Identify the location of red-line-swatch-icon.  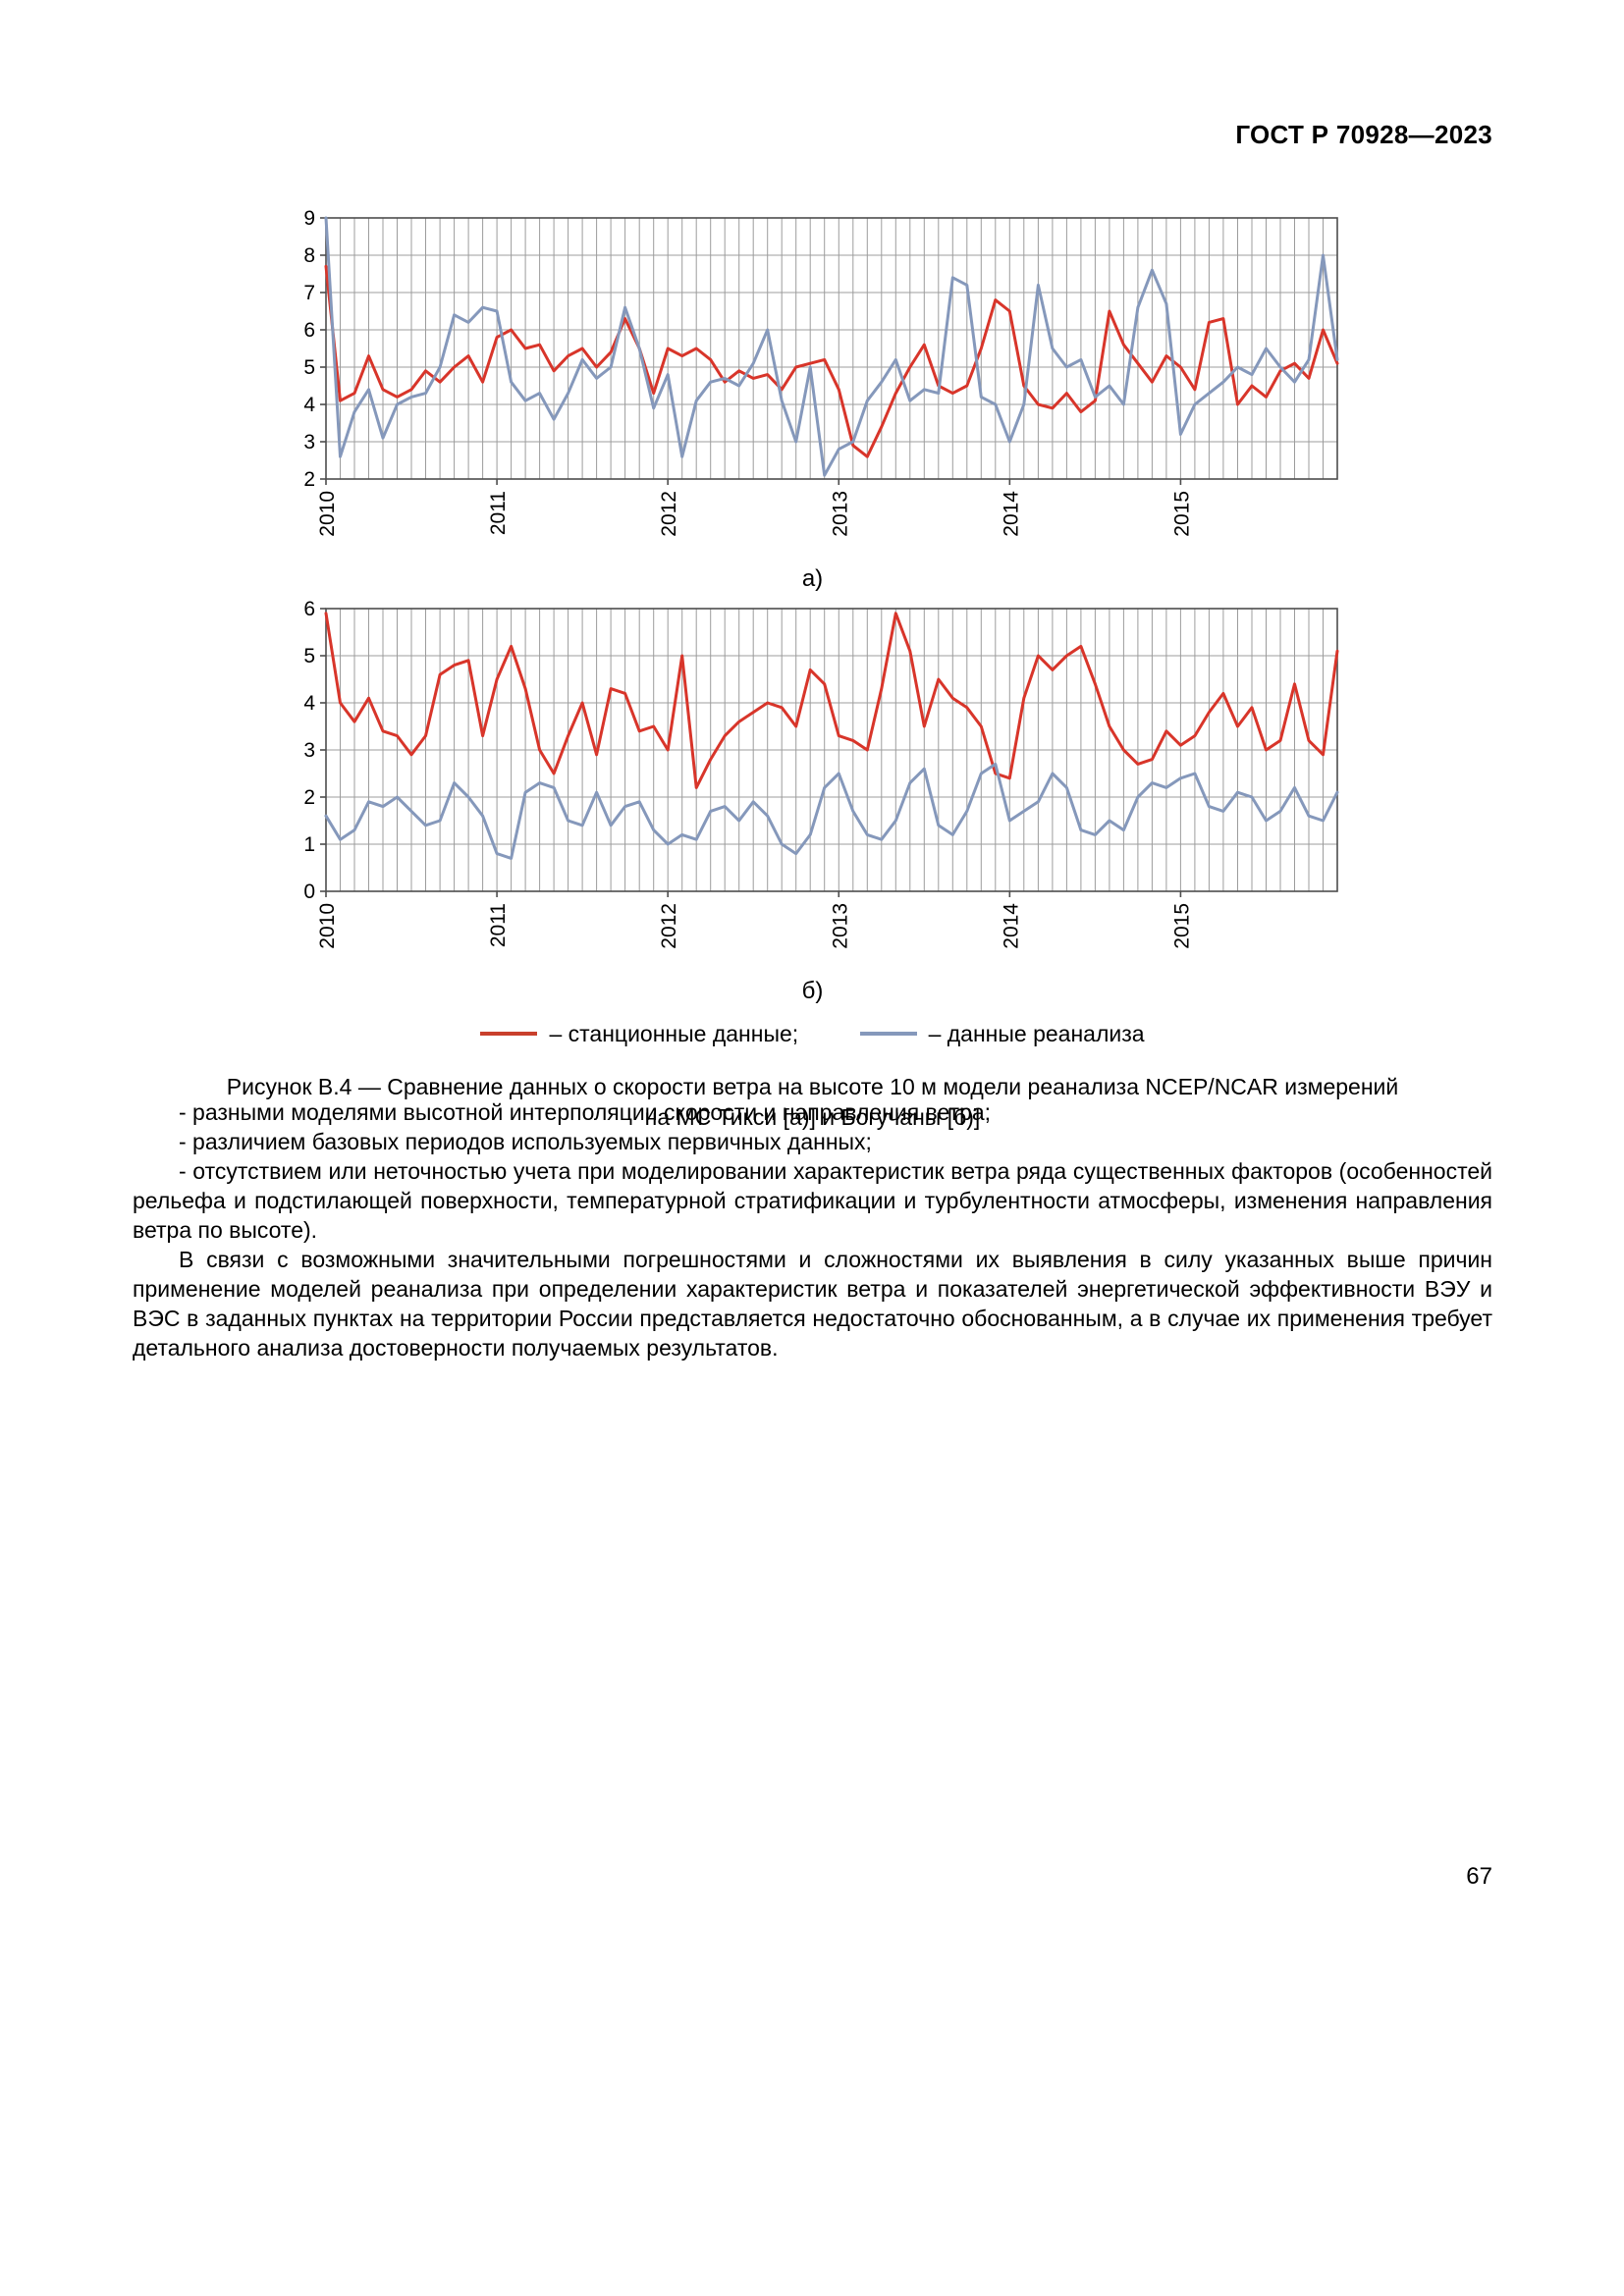
(509, 1035).